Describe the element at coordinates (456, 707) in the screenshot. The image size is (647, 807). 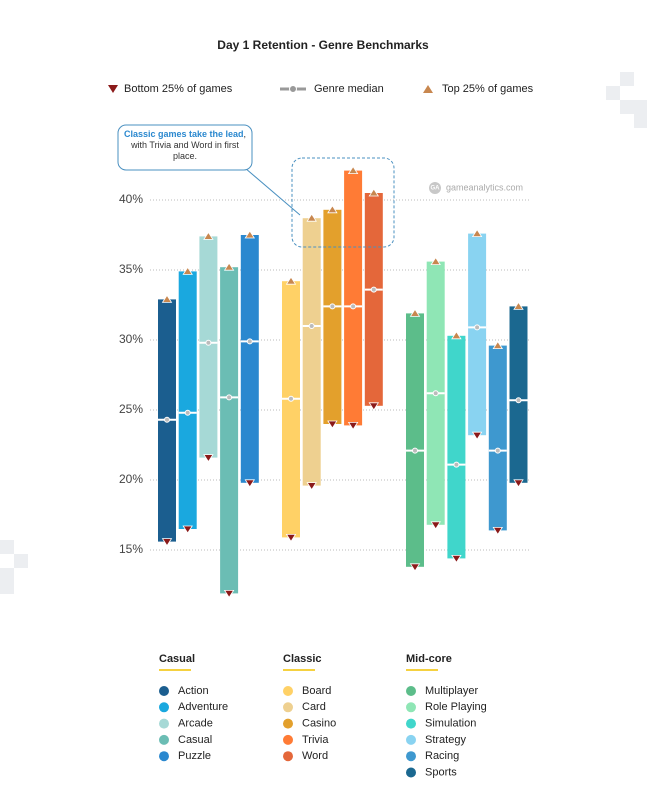
I see `legend-label: Role Playing` at that location.